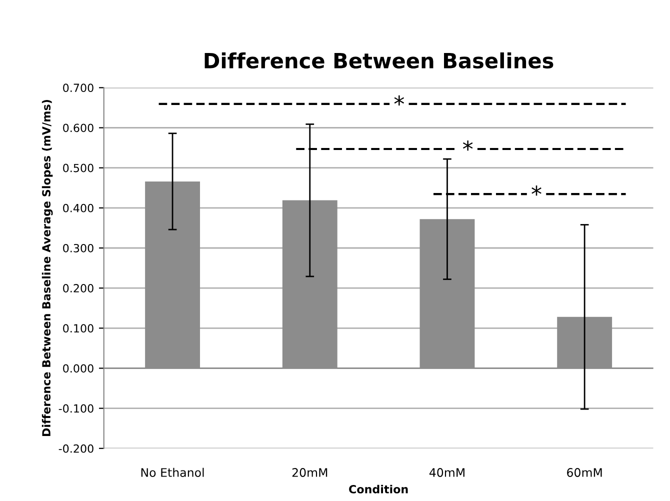 This screenshot has height=501, width=670. What do you see at coordinates (78, 168) in the screenshot?
I see `y-tick-label: 0.500` at bounding box center [78, 168].